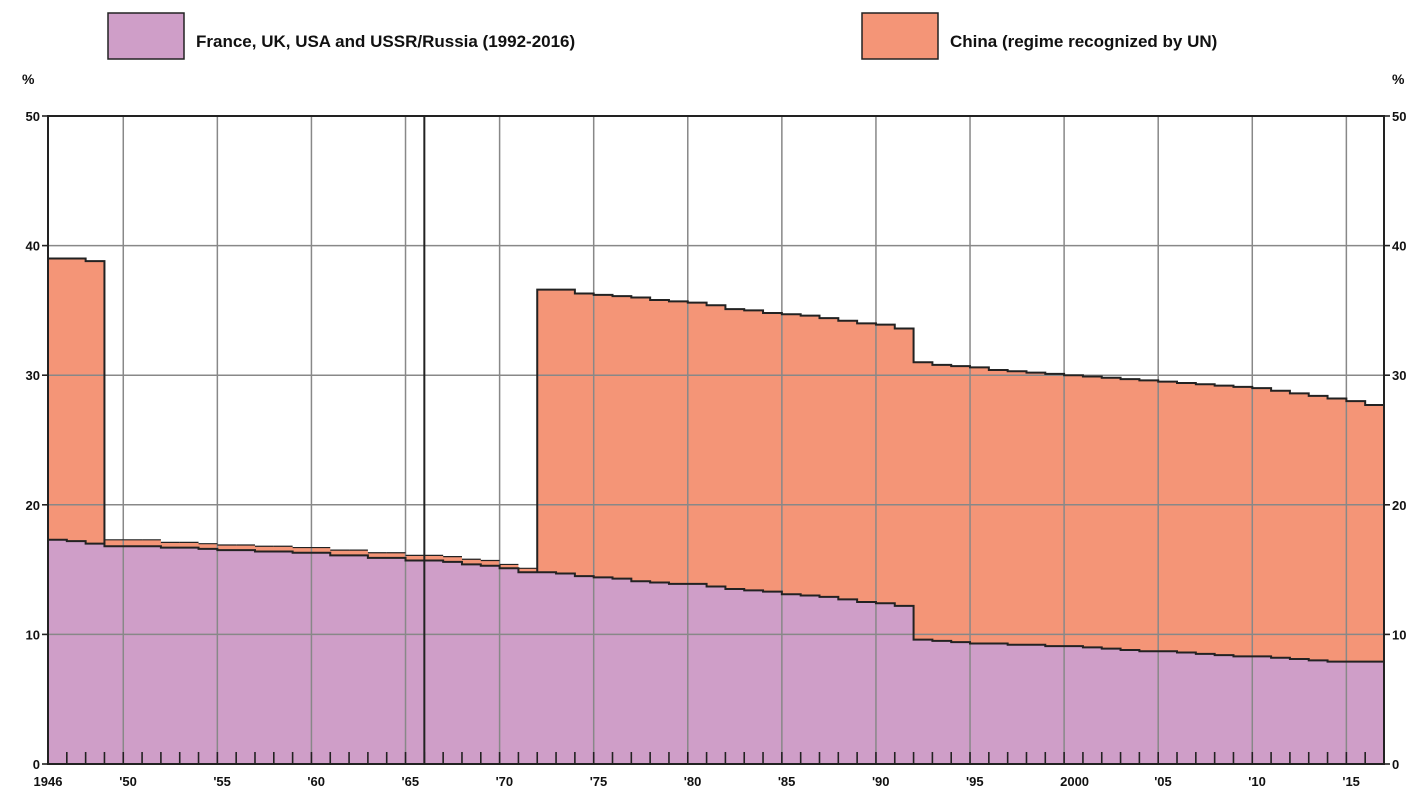 The image size is (1415, 791). I want to click on x-tick-label: '05, so click(1163, 781).